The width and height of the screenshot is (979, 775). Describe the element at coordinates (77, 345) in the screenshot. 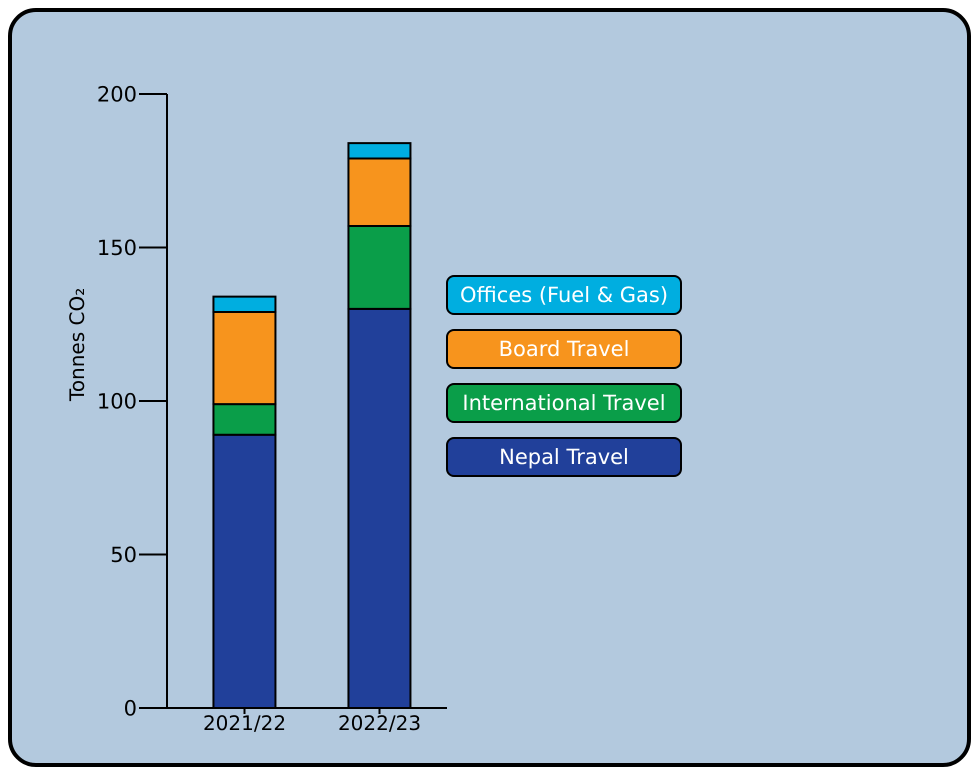

I see `y-axis-title: Tonnes CO₂` at that location.